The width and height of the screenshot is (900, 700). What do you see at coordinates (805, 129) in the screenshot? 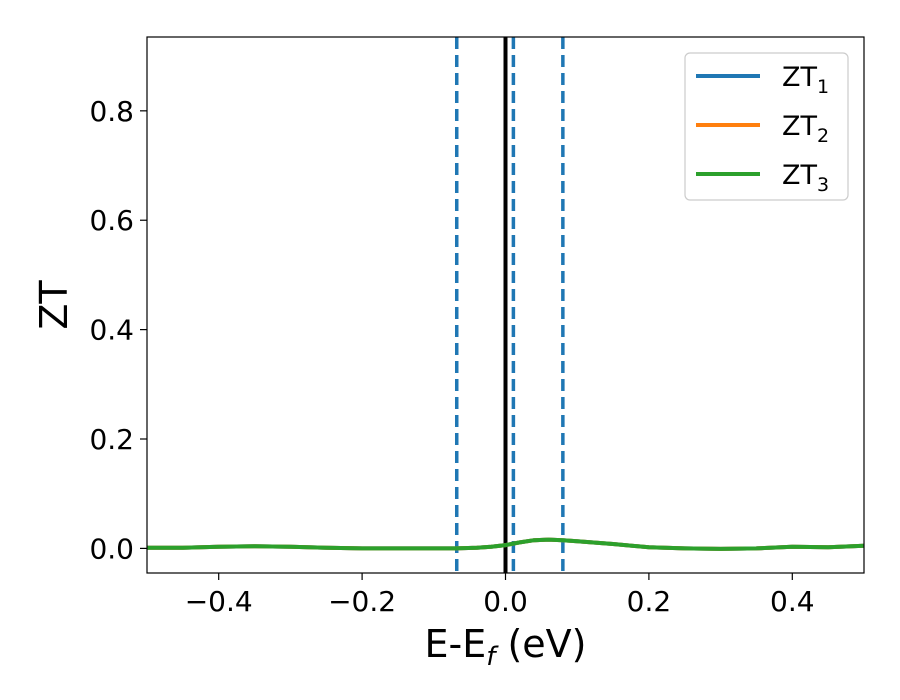
I see `legend-label: ZT2` at bounding box center [805, 129].